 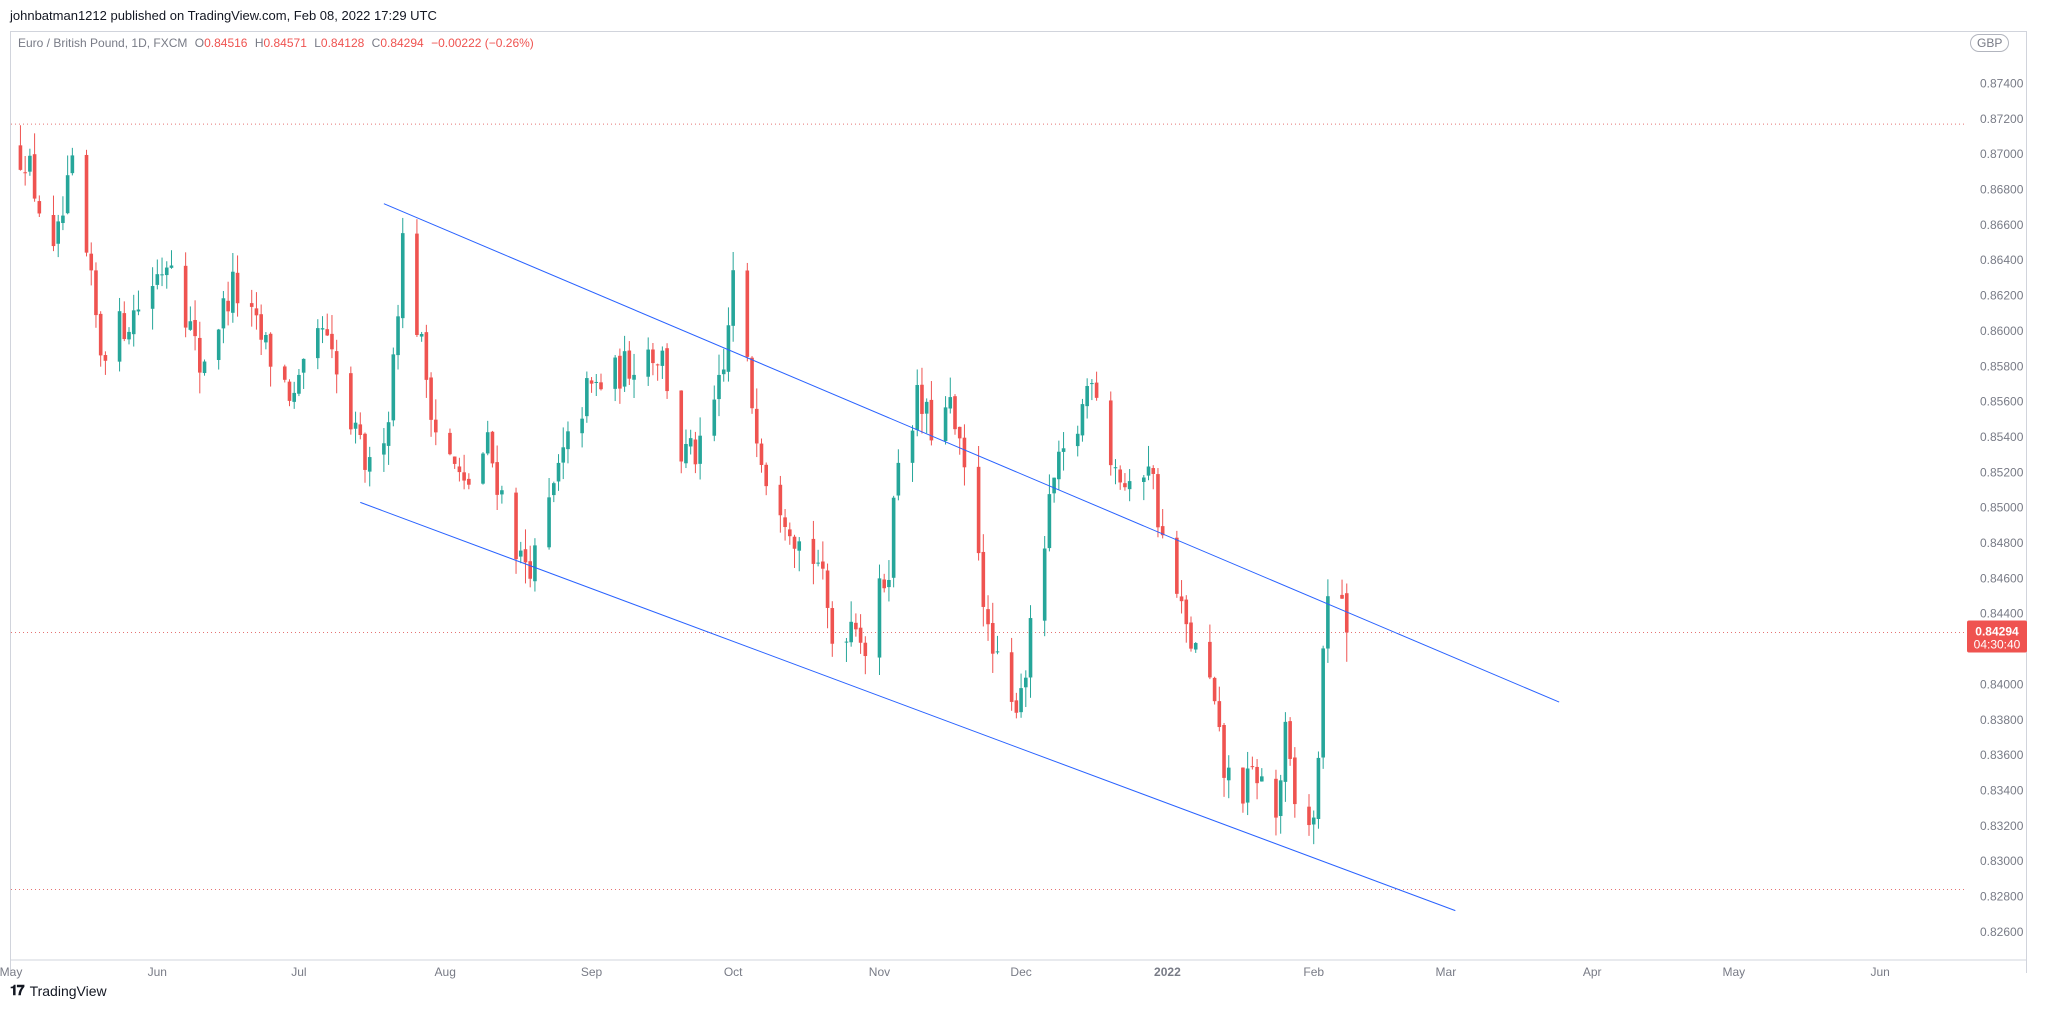 I want to click on y-tick-label: 0.86200, so click(x=2002, y=296).